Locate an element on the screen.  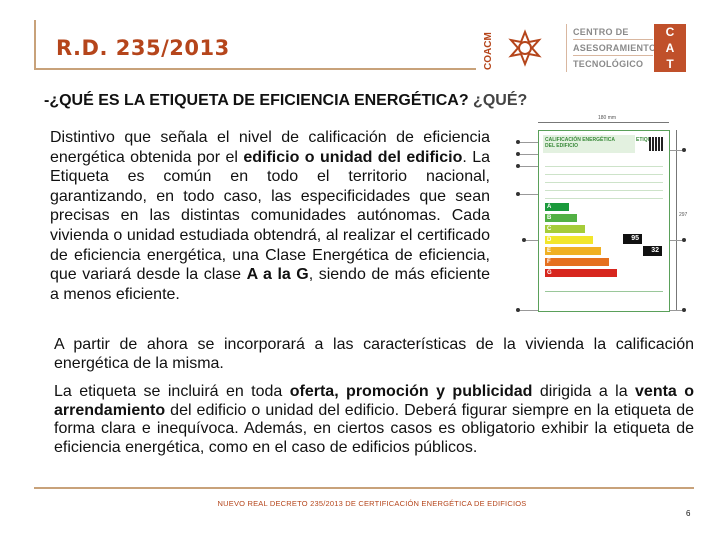
cat-letter-a: A is located at coordinates (670, 48).